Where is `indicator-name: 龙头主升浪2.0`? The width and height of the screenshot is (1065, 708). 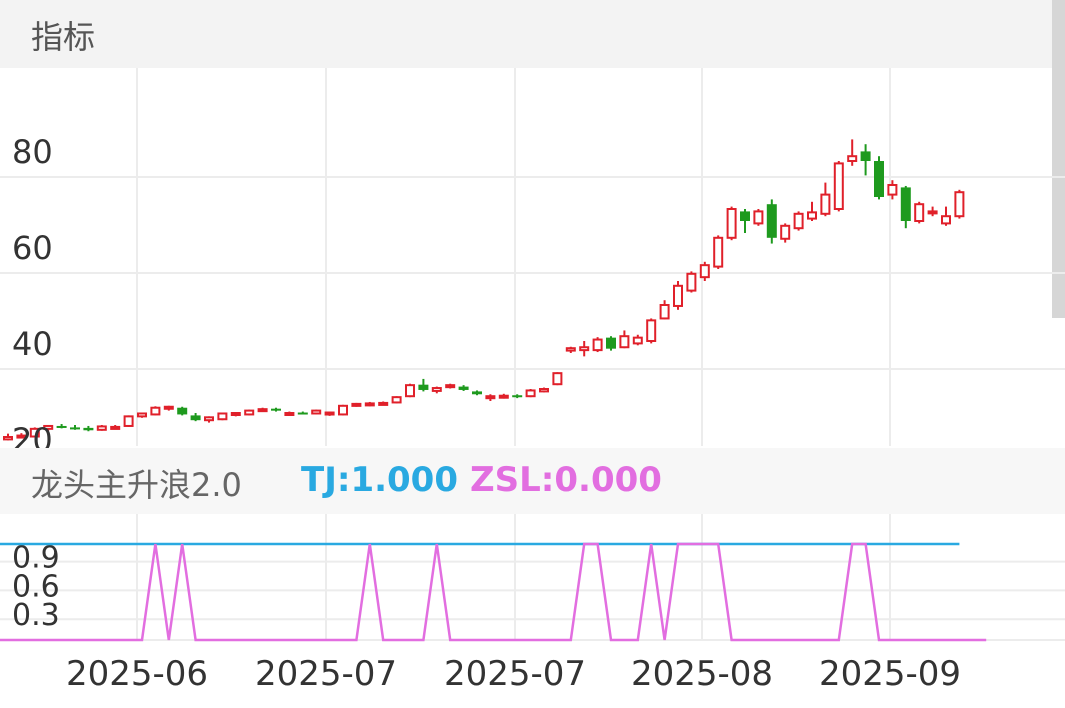 indicator-name: 龙头主升浪2.0 is located at coordinates (136, 485).